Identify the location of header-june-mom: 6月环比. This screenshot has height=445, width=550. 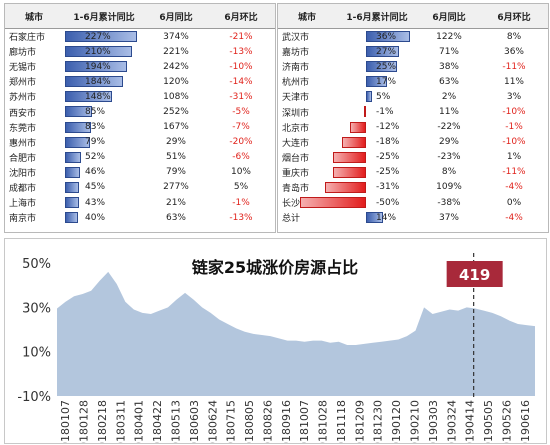
(514, 16).